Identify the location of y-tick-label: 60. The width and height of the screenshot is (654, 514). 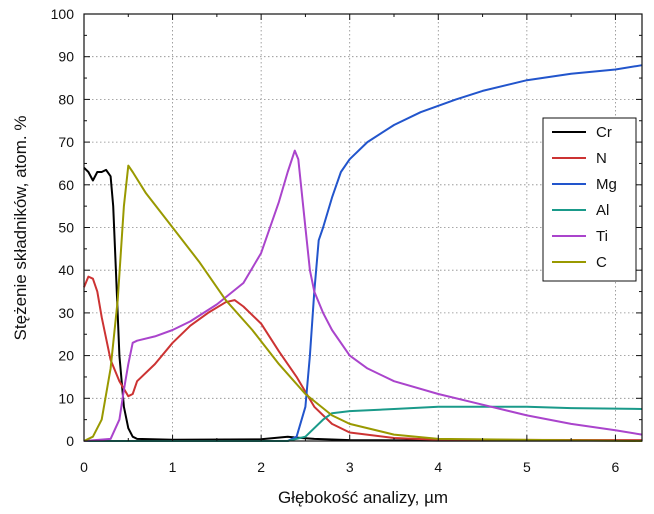
(66, 185).